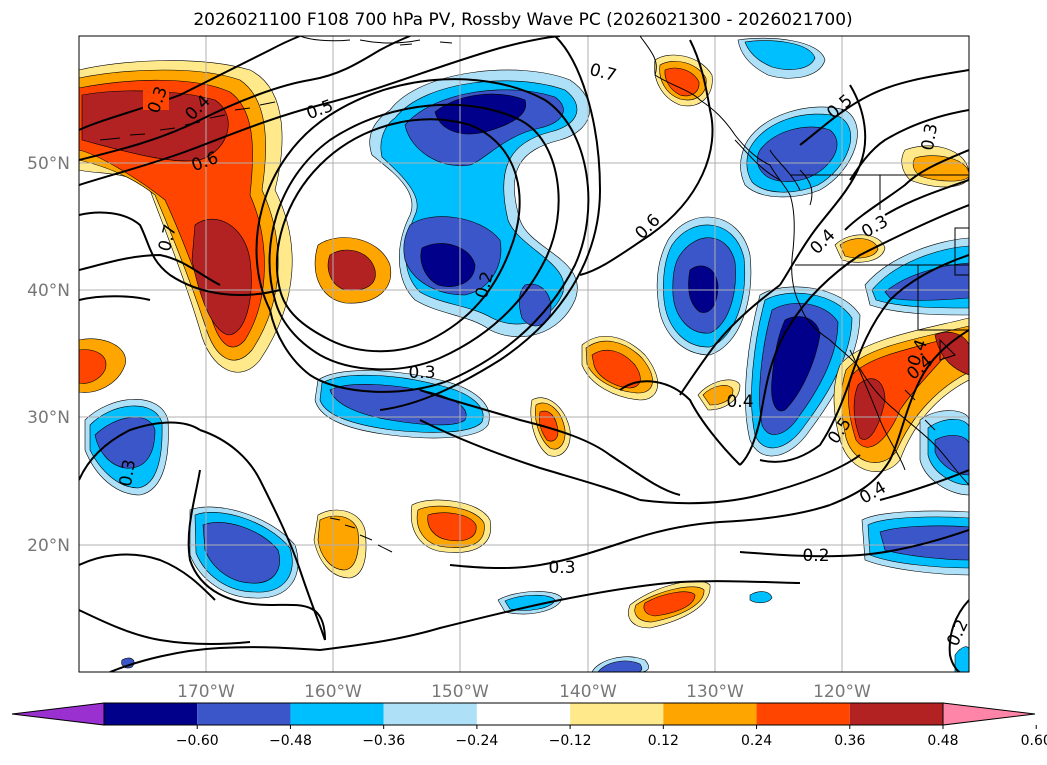  Describe the element at coordinates (48, 418) in the screenshot. I see `lat-label: 30°N` at that location.